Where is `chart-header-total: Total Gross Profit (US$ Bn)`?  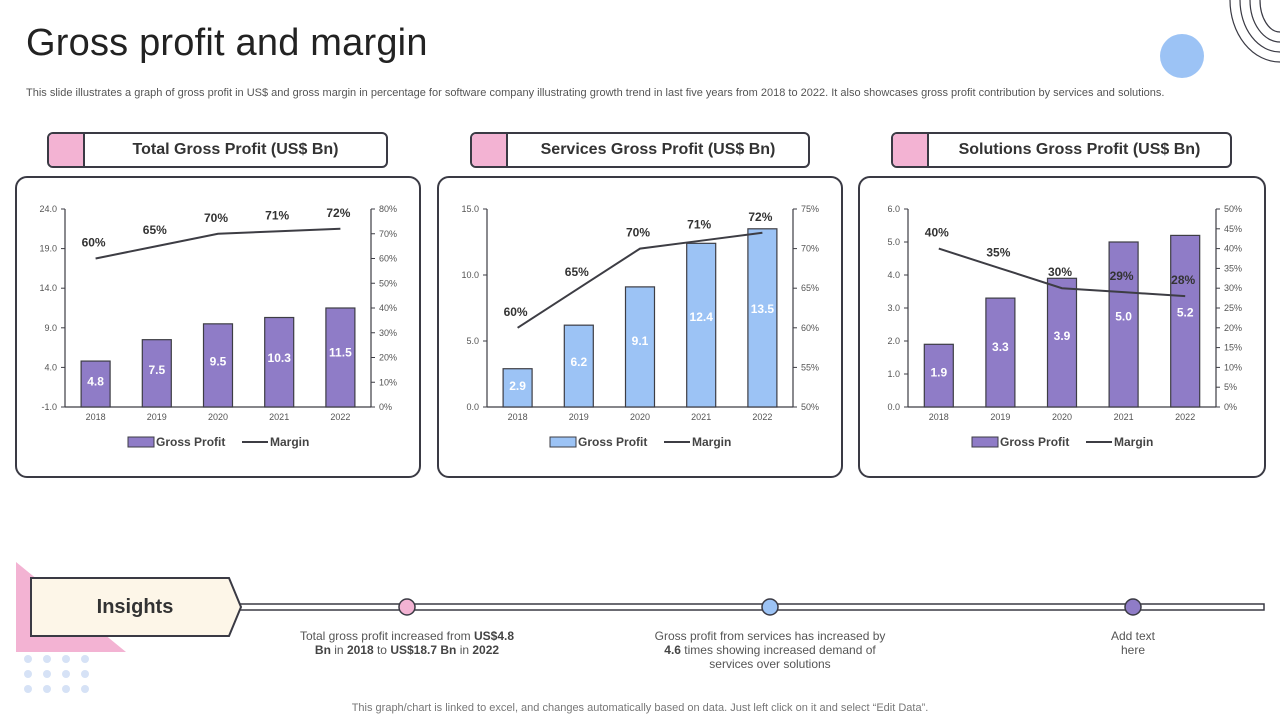 chart-header-total: Total Gross Profit (US$ Bn) is located at coordinates (217, 150).